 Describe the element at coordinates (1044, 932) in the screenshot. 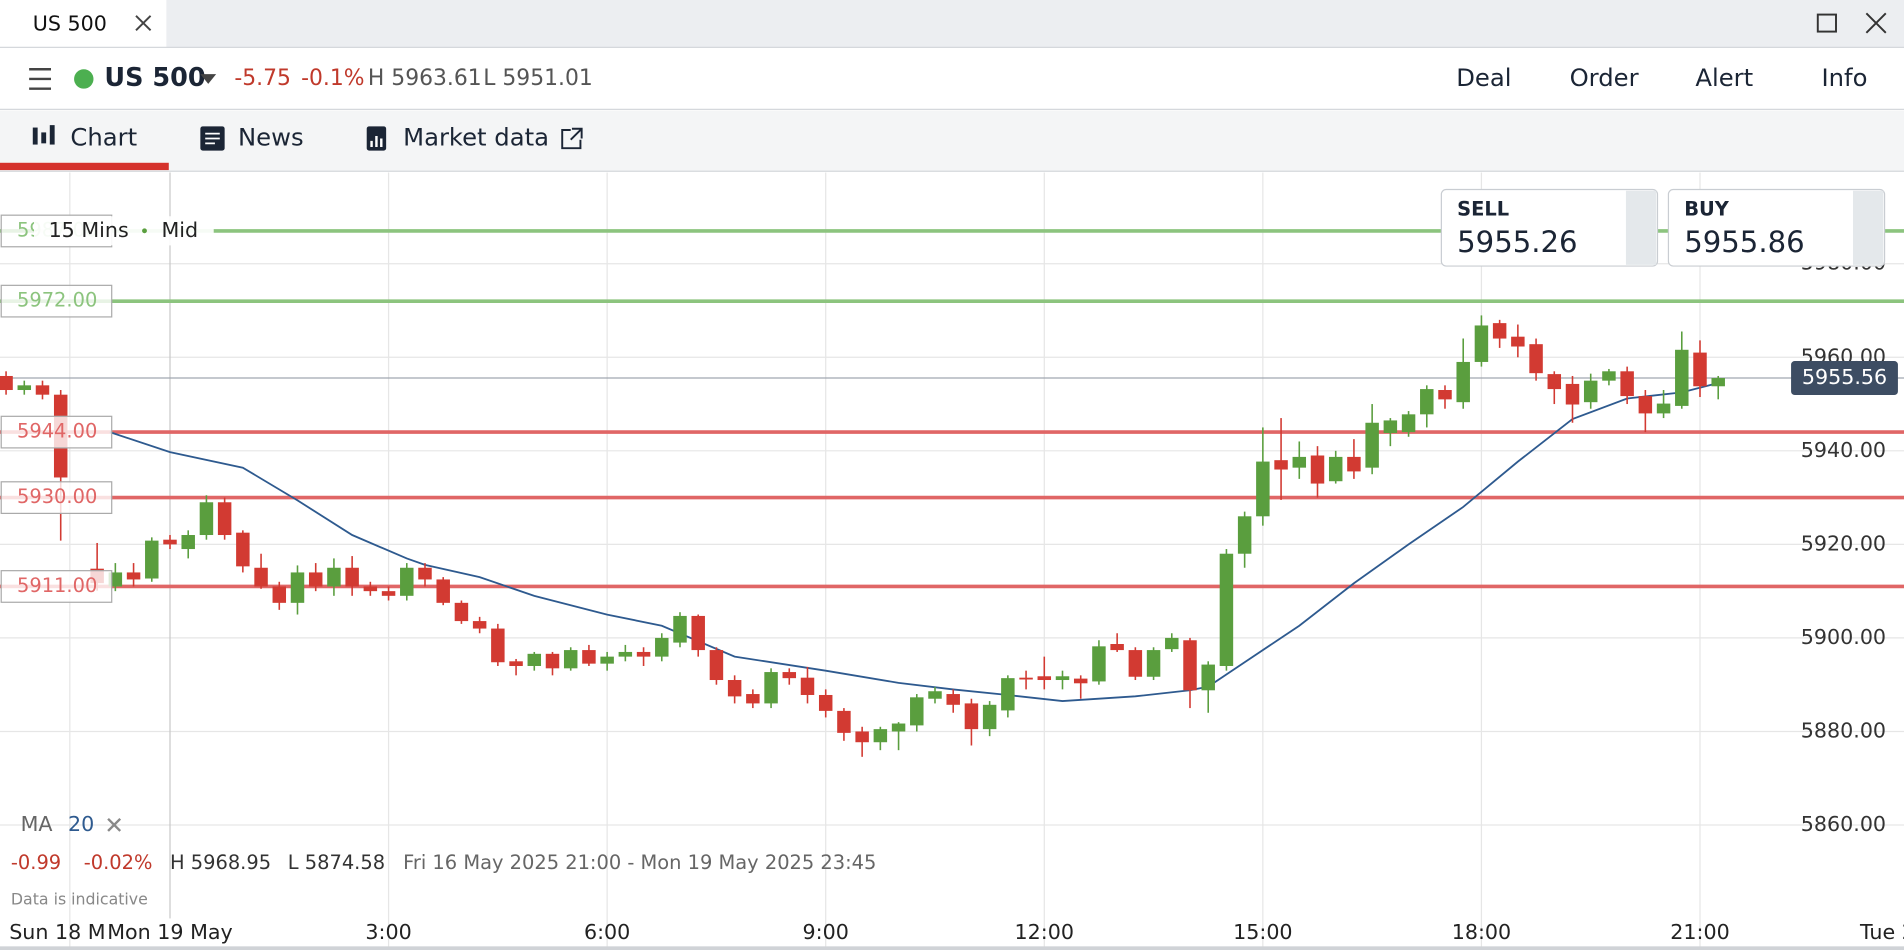

I see `x-tick-label: 12:00` at that location.